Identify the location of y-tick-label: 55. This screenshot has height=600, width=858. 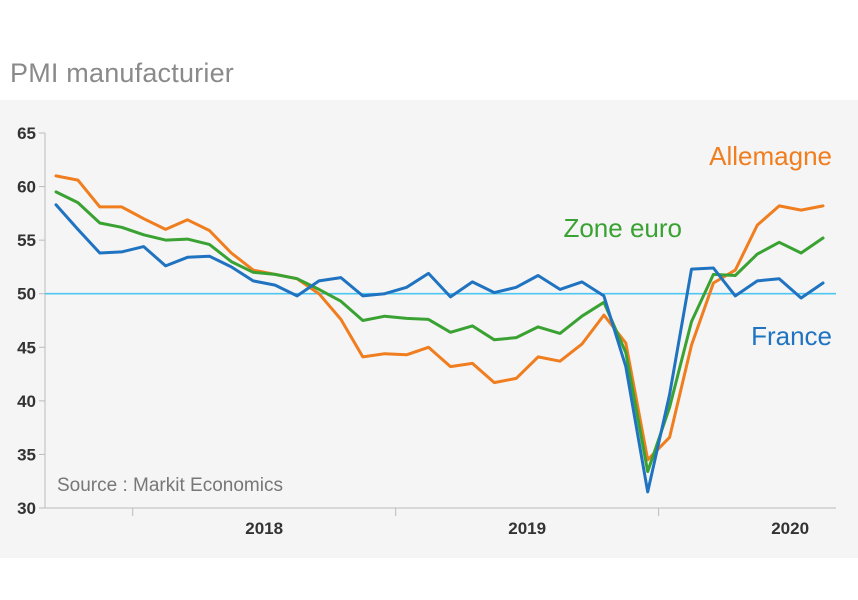
(26, 240).